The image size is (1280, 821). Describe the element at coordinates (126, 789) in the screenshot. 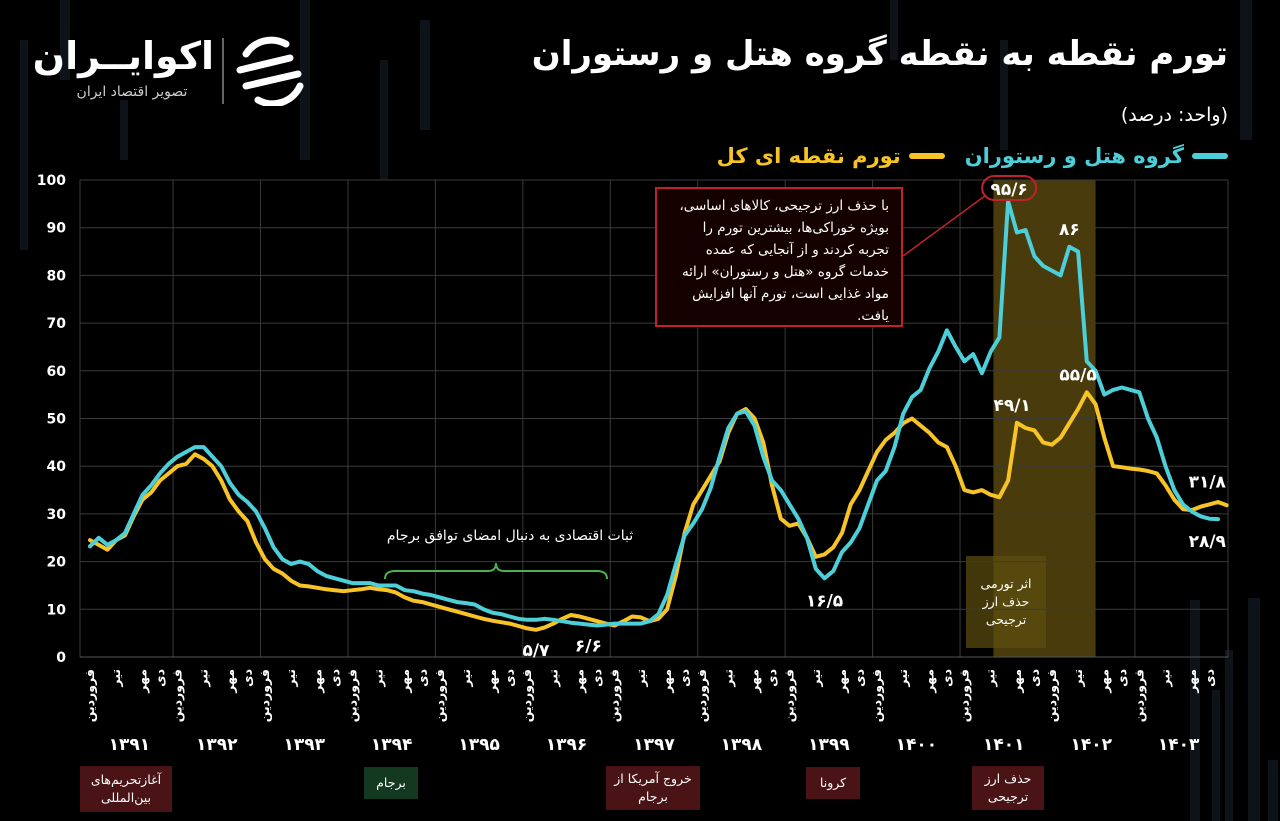

I see `event-sanctions: آغازتحریم‌های بین‌المللی` at that location.